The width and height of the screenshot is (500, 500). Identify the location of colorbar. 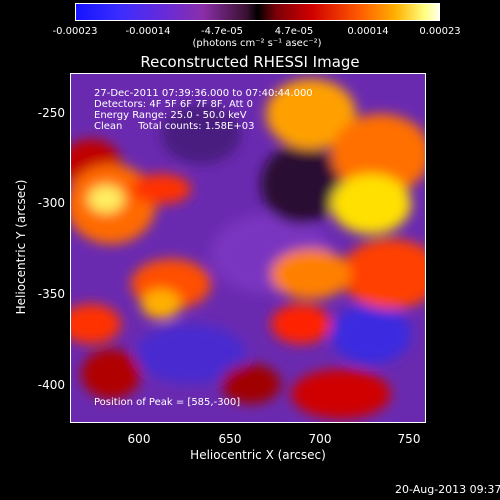
(257, 12).